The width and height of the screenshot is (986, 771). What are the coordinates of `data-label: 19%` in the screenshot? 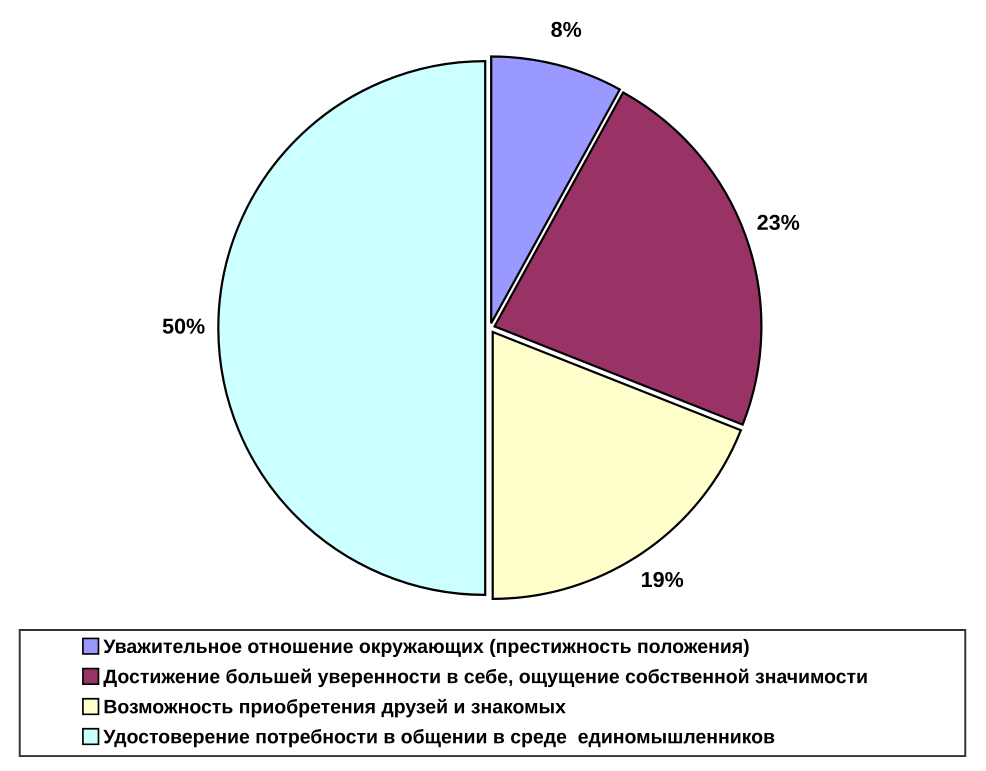 It's located at (663, 580).